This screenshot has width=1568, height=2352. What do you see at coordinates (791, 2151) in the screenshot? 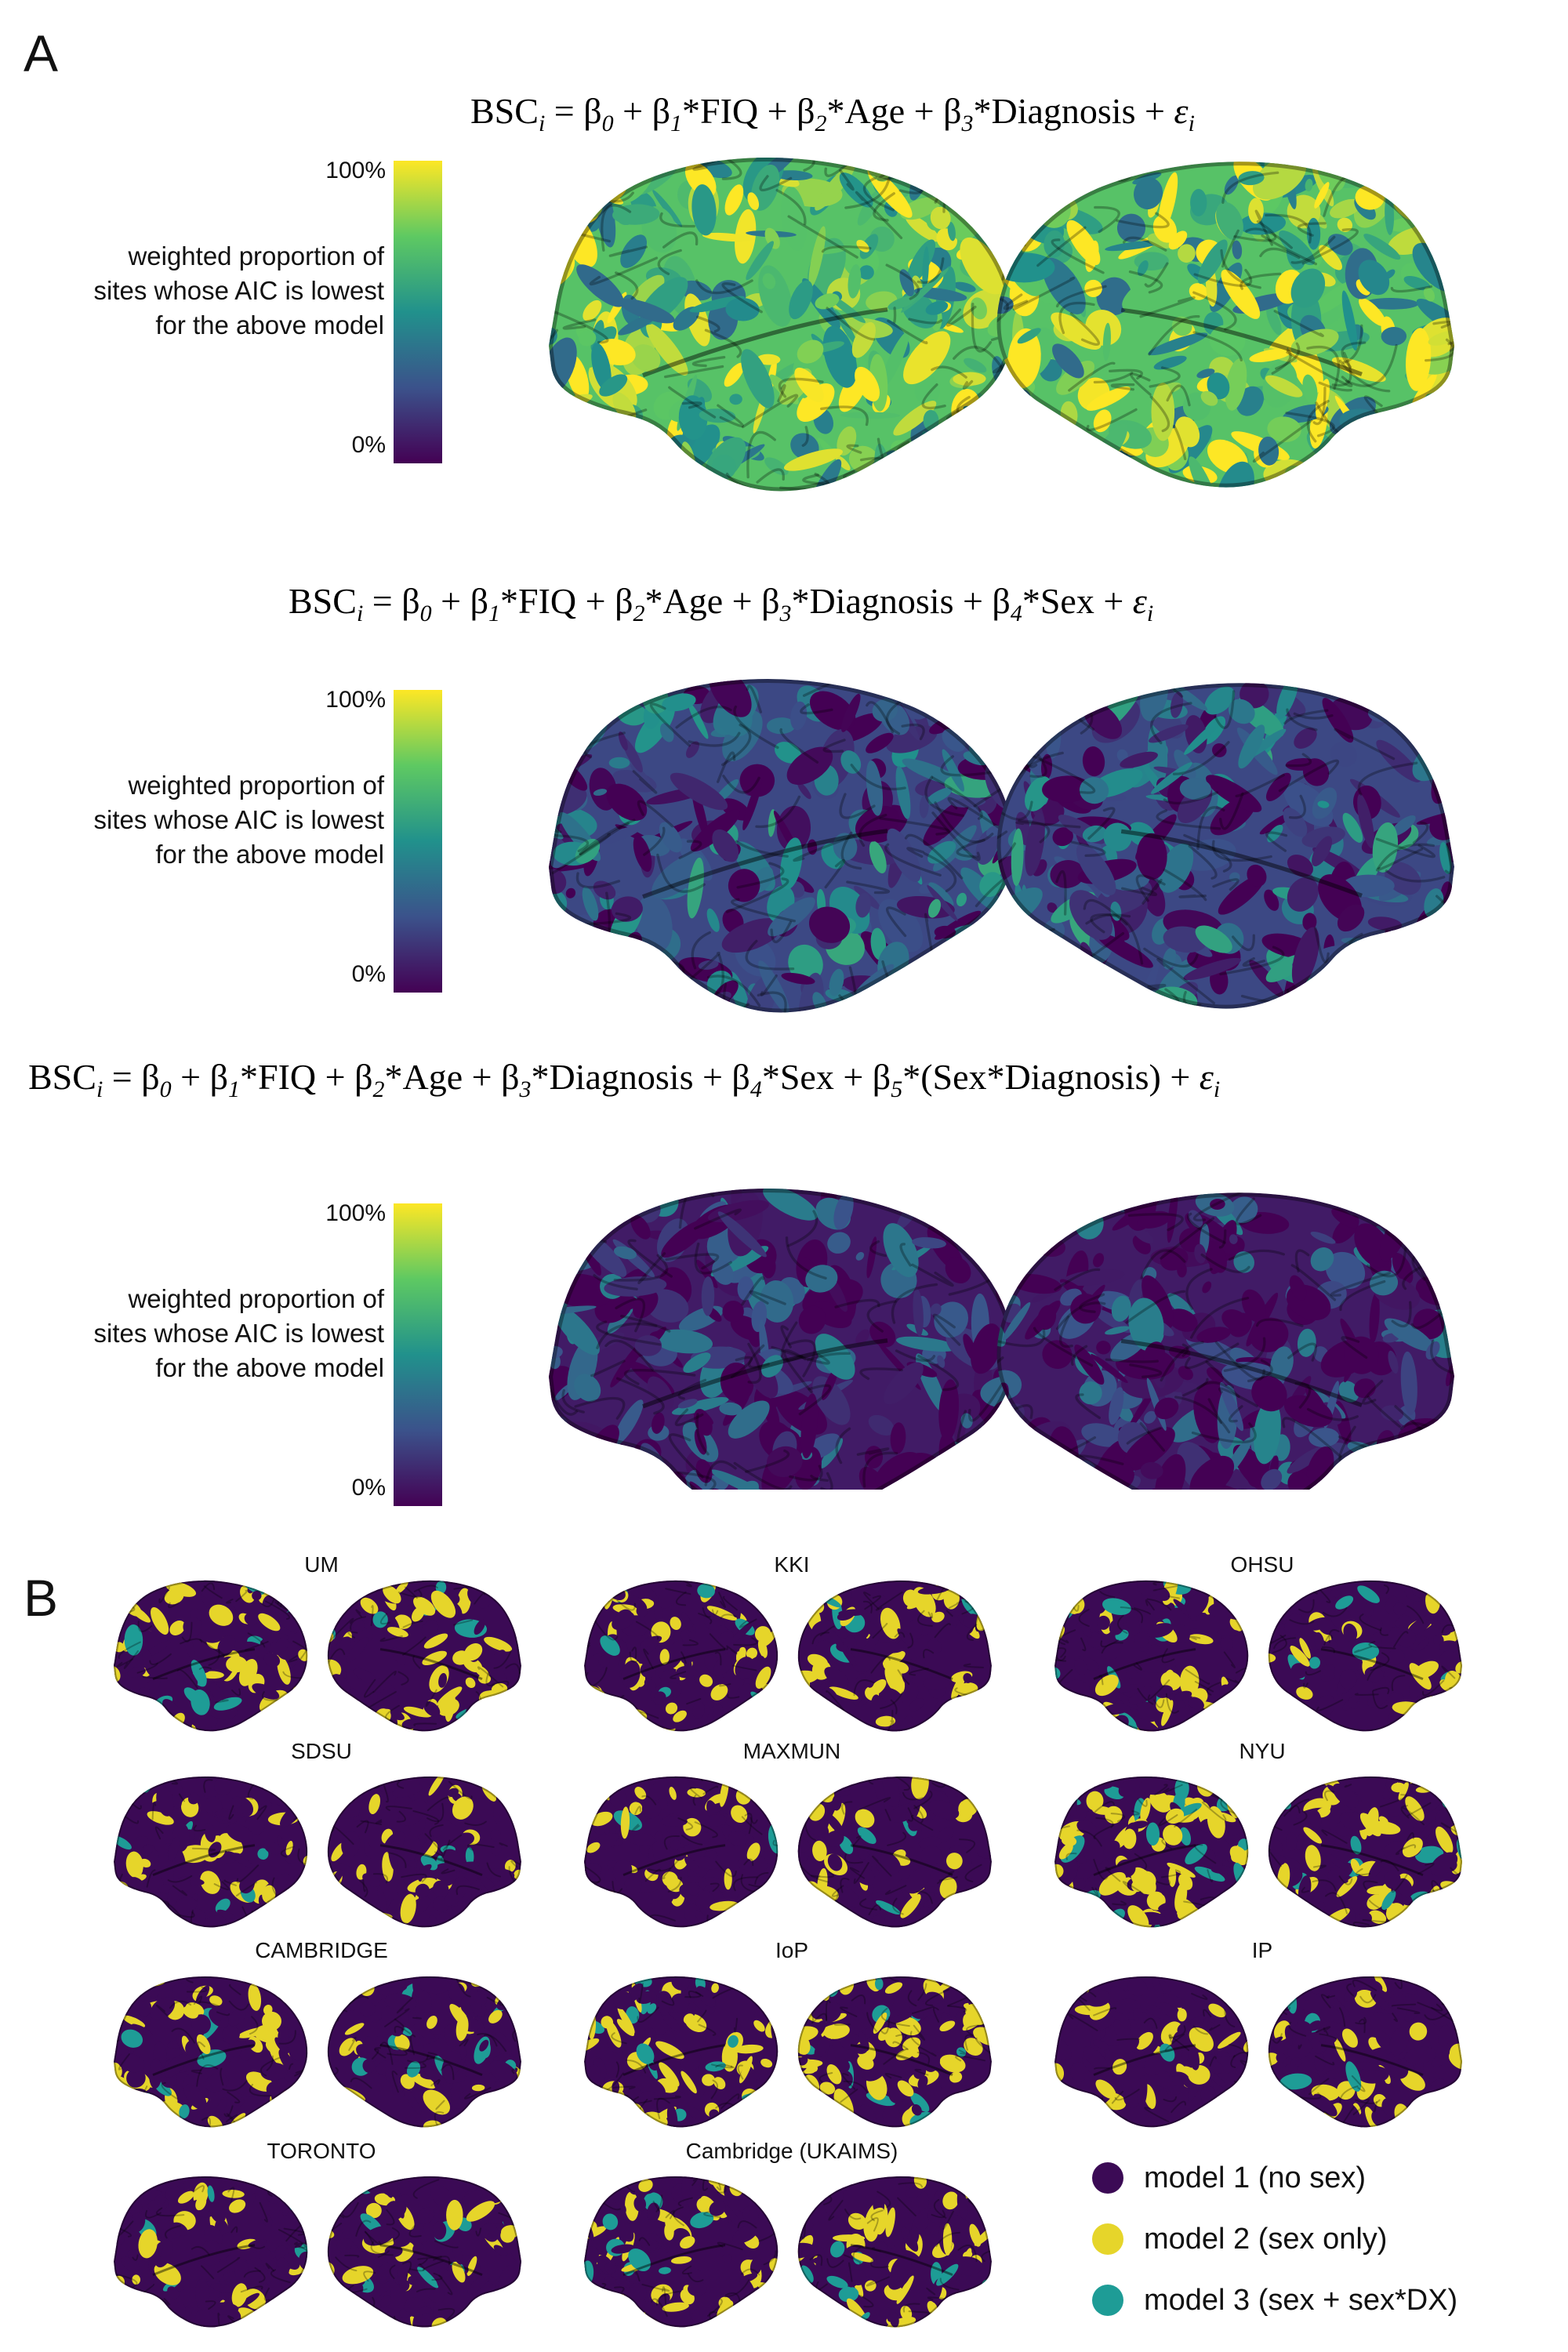
I see `site-title-10: Cambridge (UKAIMS)` at bounding box center [791, 2151].